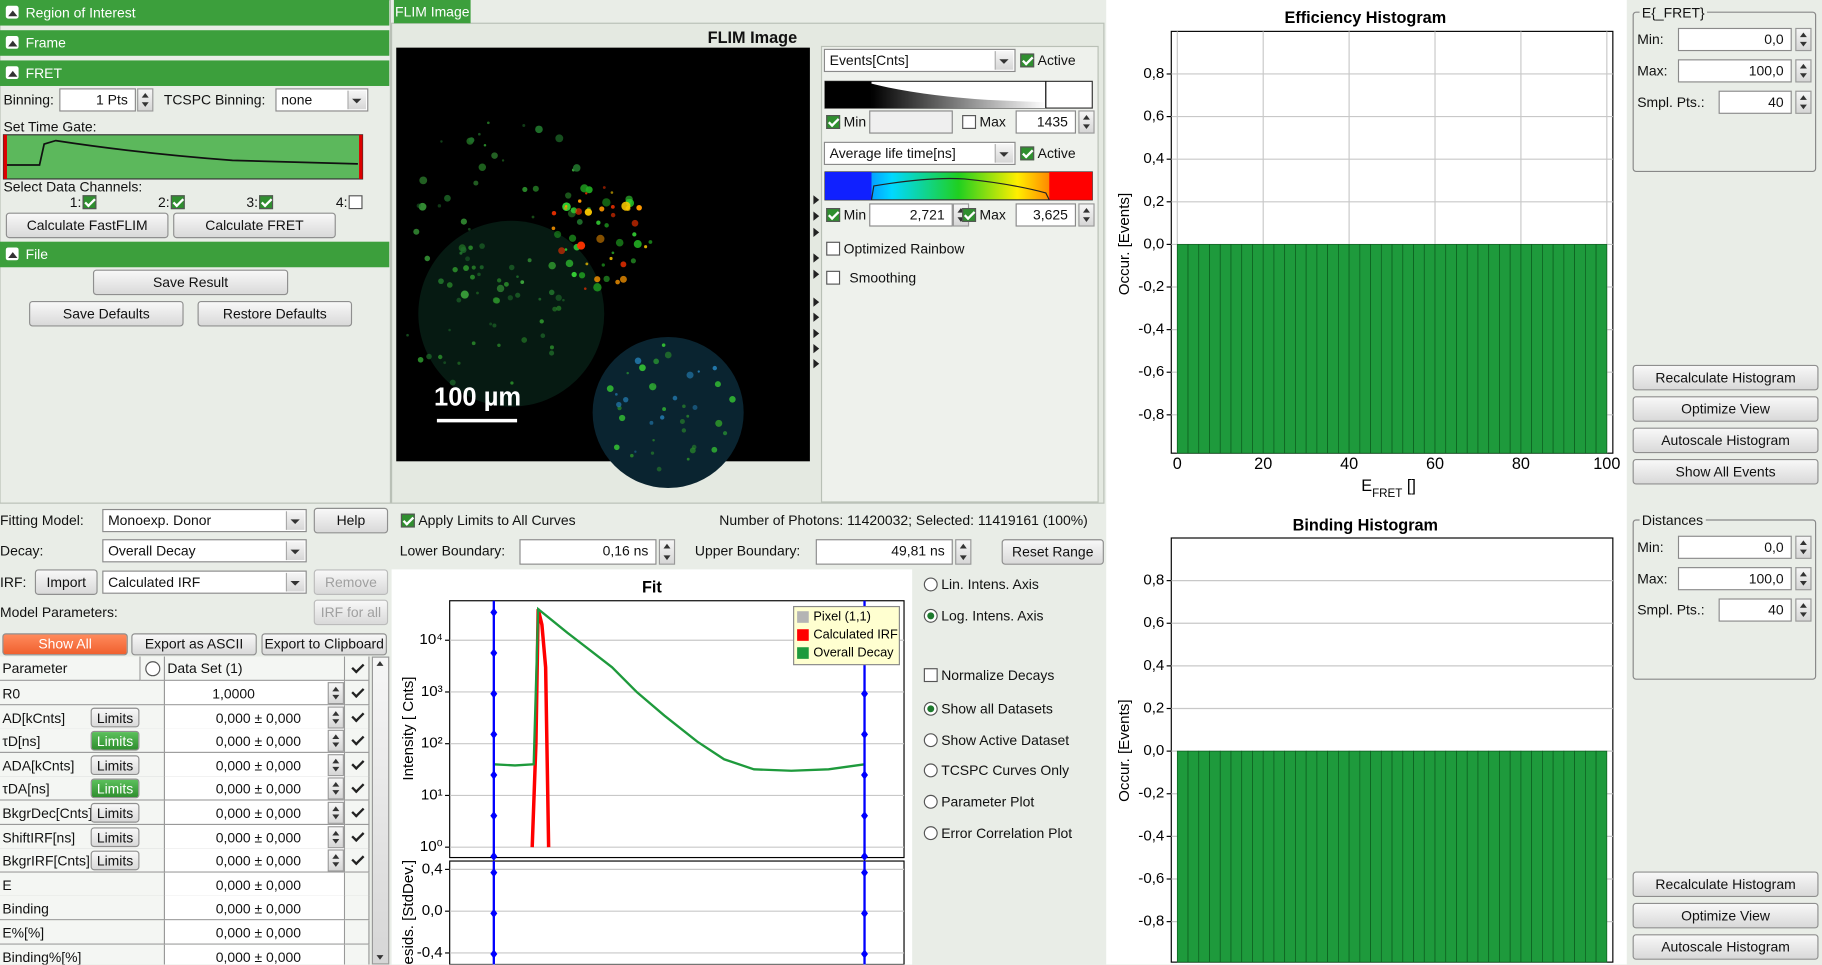  What do you see at coordinates (920, 153) in the screenshot?
I see `dropdown: Average life time[ns]` at bounding box center [920, 153].